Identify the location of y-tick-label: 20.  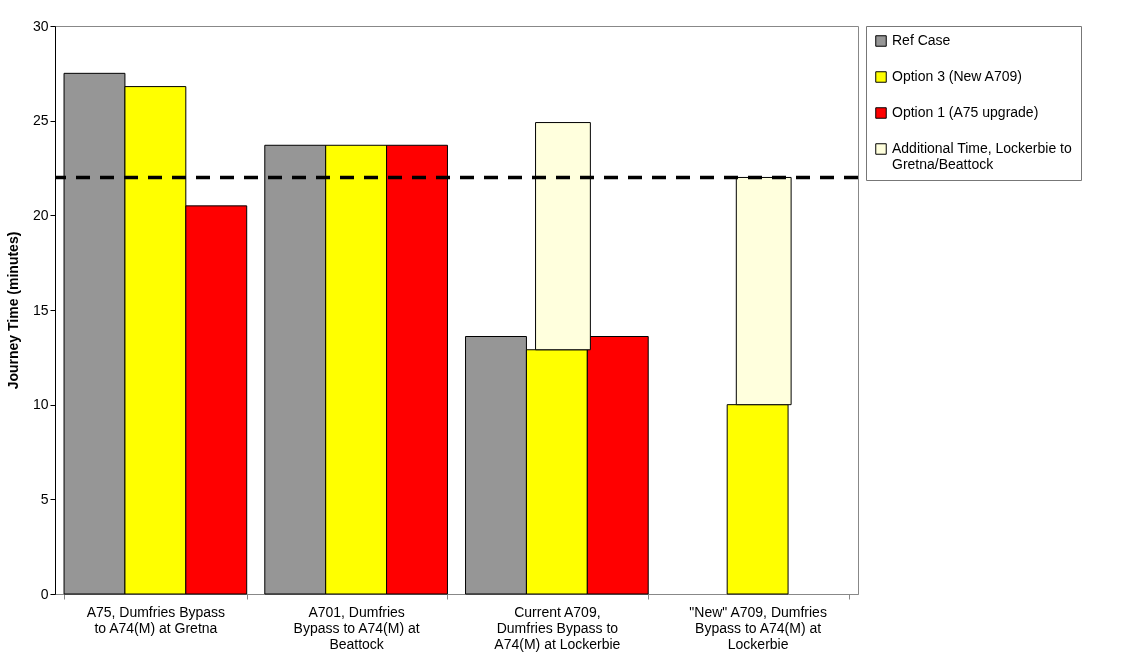
(40, 214).